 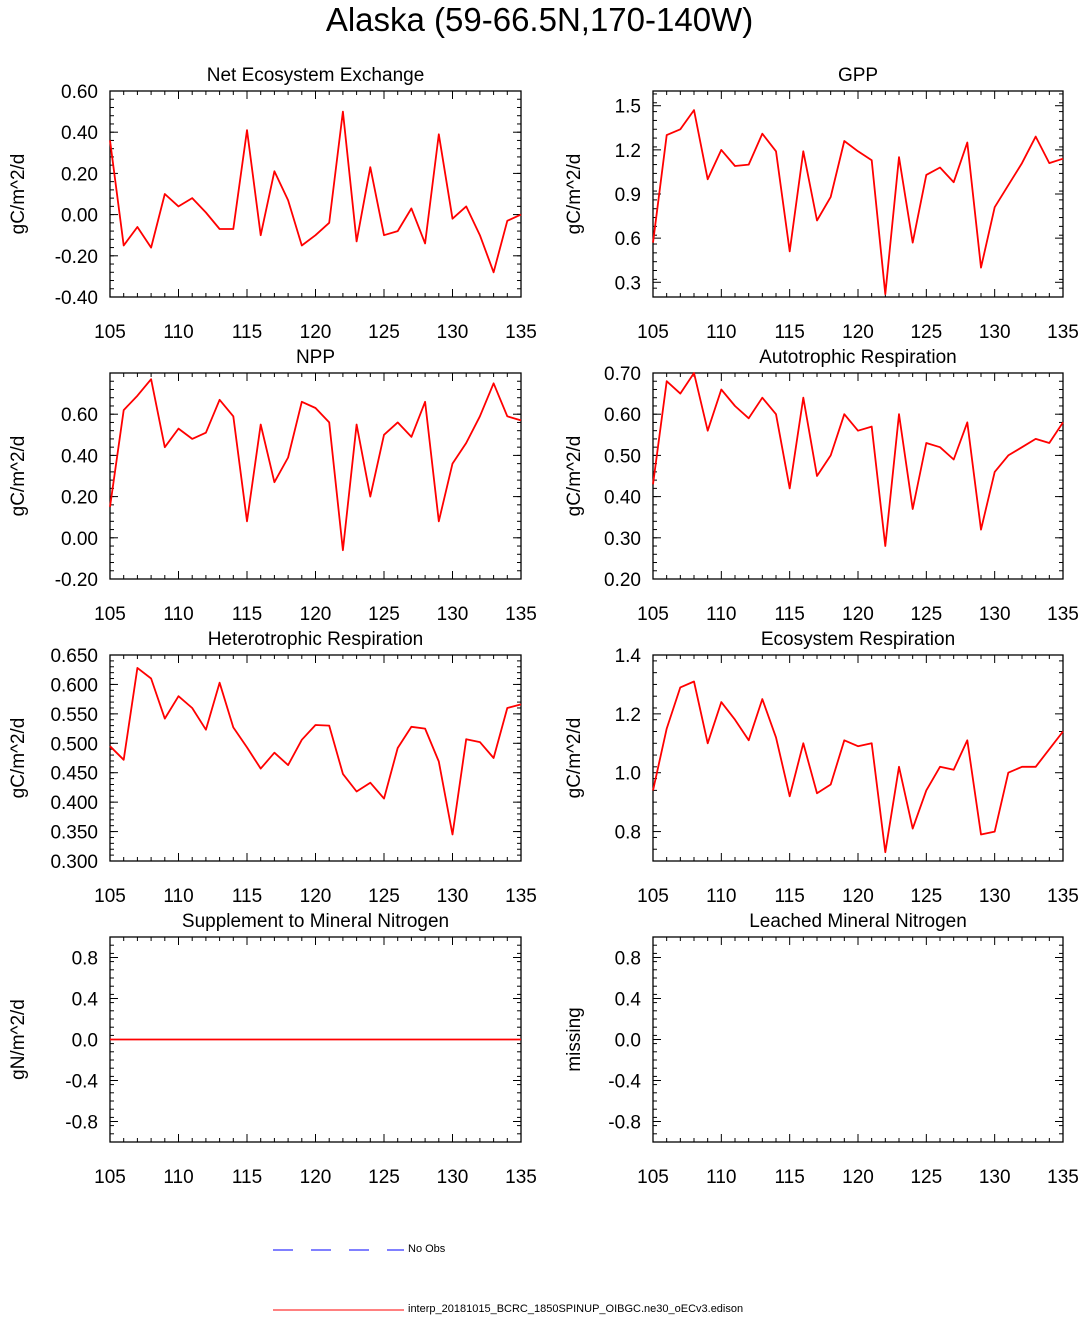 I want to click on legend-model-swatch, so click(x=338, y=1310).